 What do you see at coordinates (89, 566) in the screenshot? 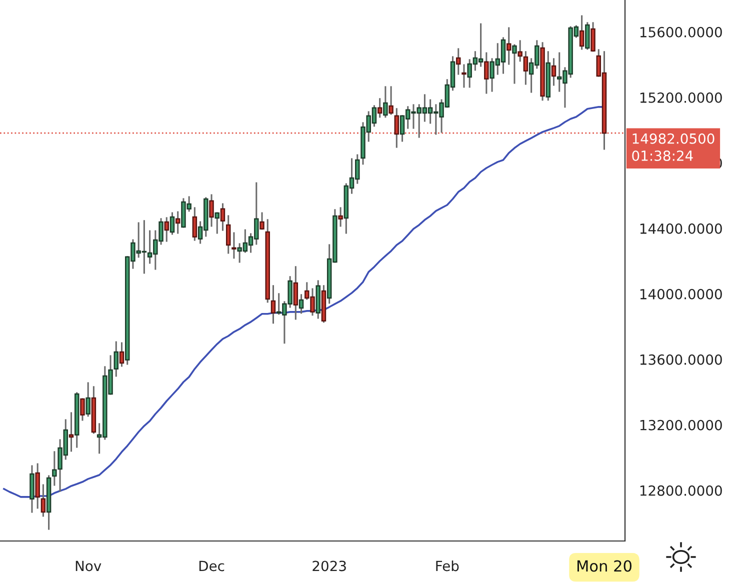
I see `x-tick-label: Nov` at bounding box center [89, 566].